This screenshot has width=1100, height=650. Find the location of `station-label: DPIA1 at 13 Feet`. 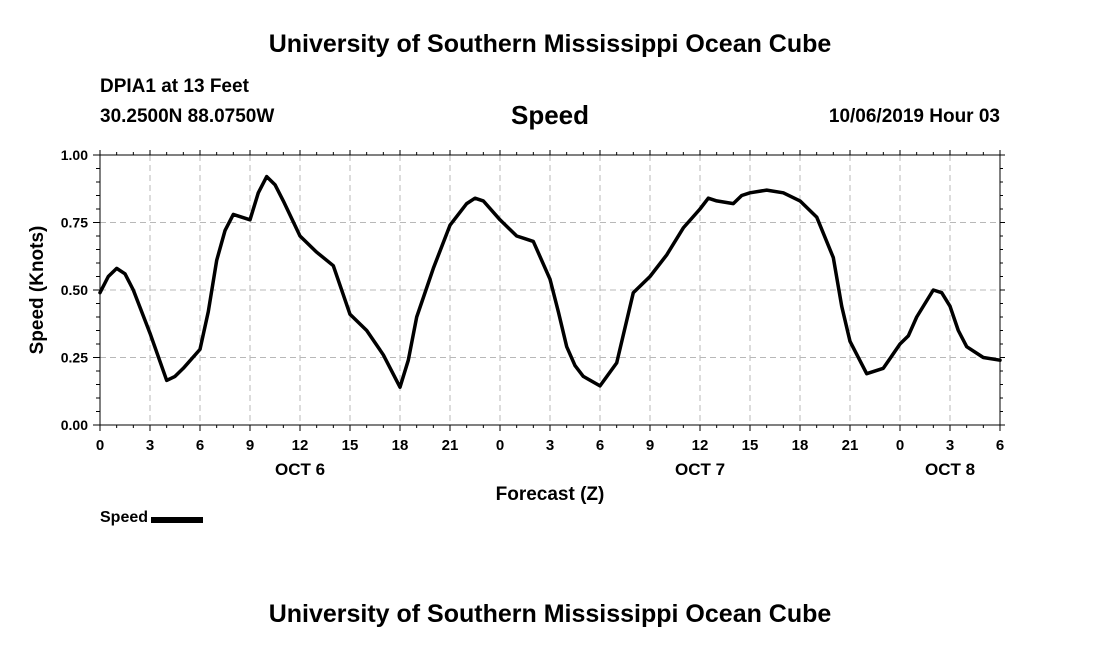

station-label: DPIA1 at 13 Feet is located at coordinates (174, 86).